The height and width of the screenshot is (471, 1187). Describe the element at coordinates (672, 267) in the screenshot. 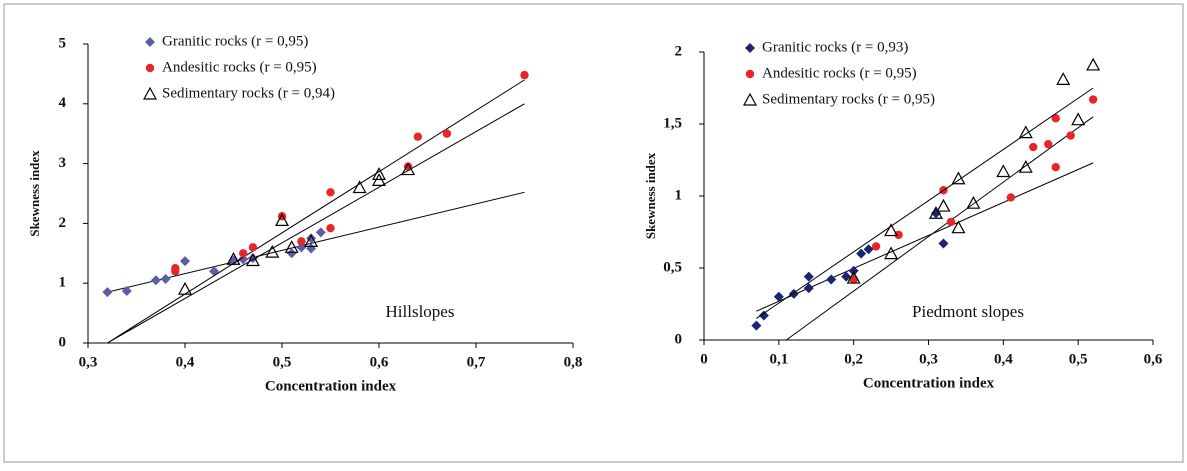

I see `y-tick-label: 0,5` at that location.